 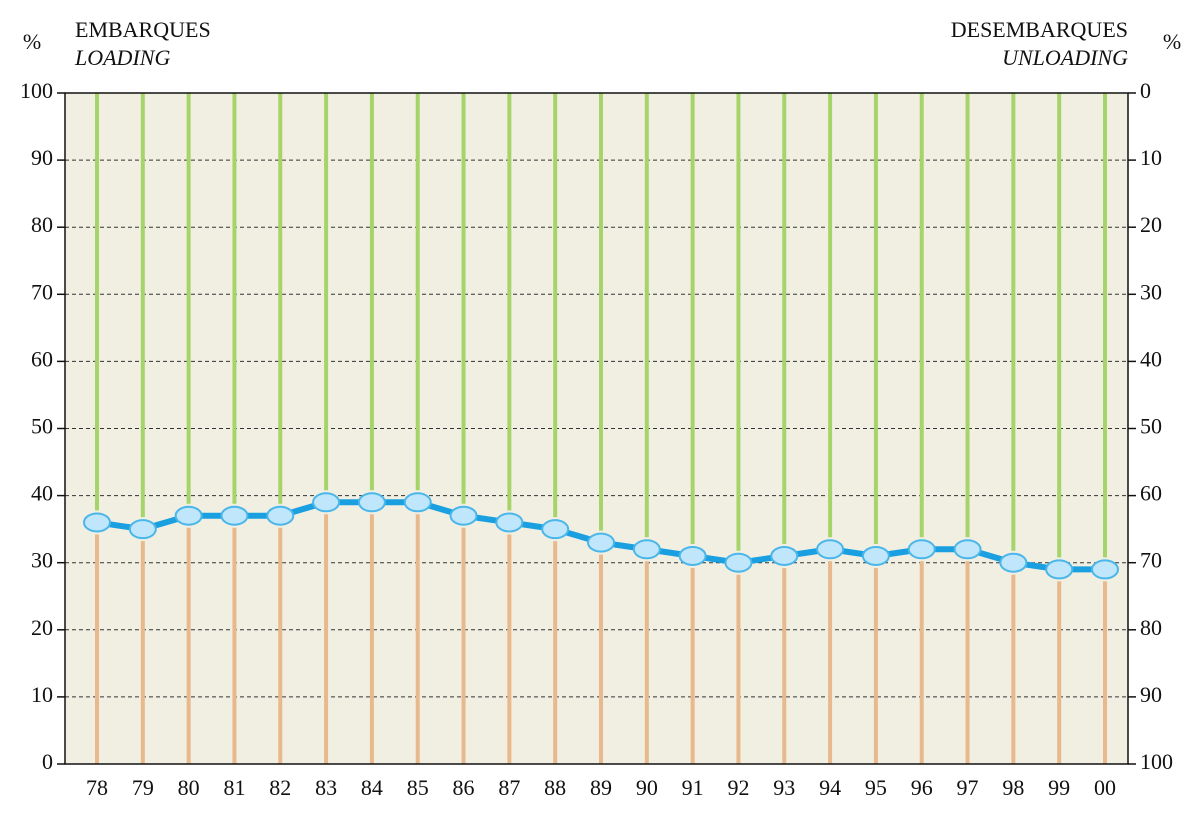 I want to click on y2-tick-label: 20, so click(x=1151, y=224).